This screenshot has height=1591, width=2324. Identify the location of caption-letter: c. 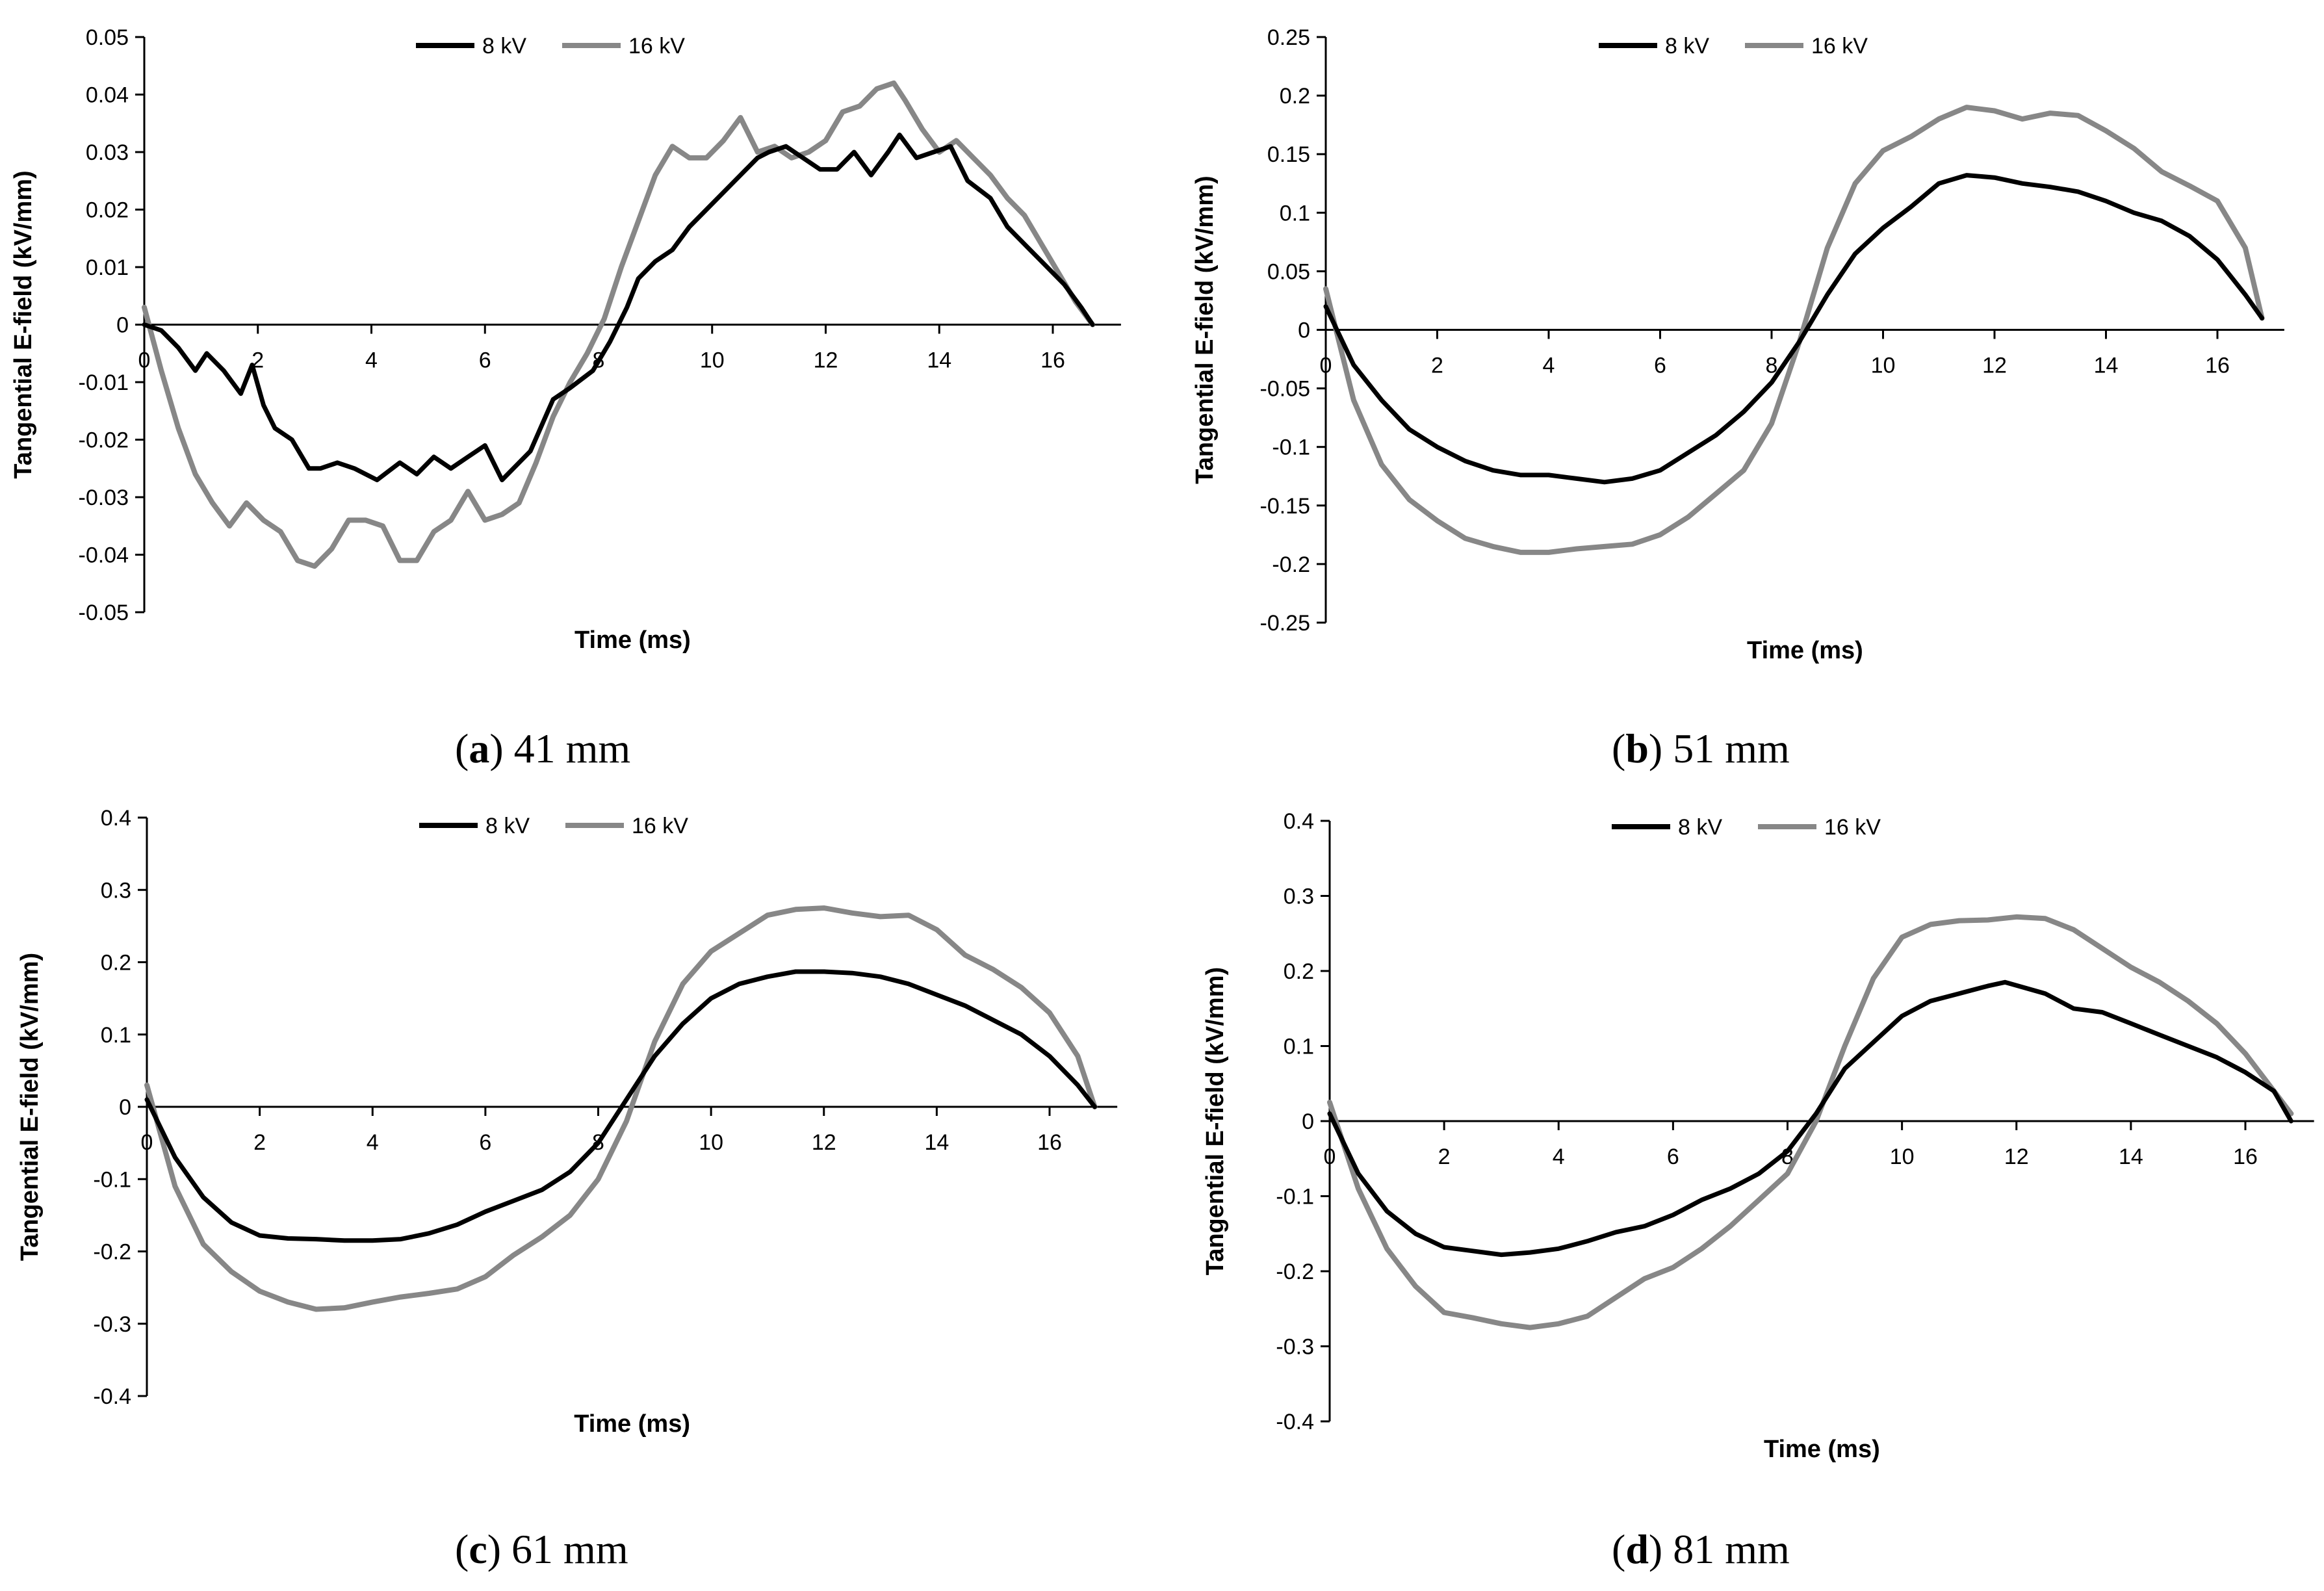
(478, 1549).